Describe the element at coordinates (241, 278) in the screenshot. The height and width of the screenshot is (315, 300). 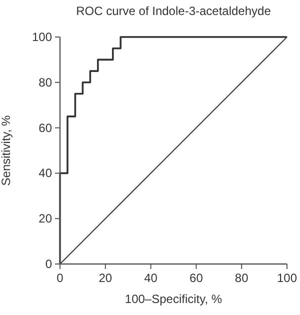
I see `x-tick-label: 80` at that location.